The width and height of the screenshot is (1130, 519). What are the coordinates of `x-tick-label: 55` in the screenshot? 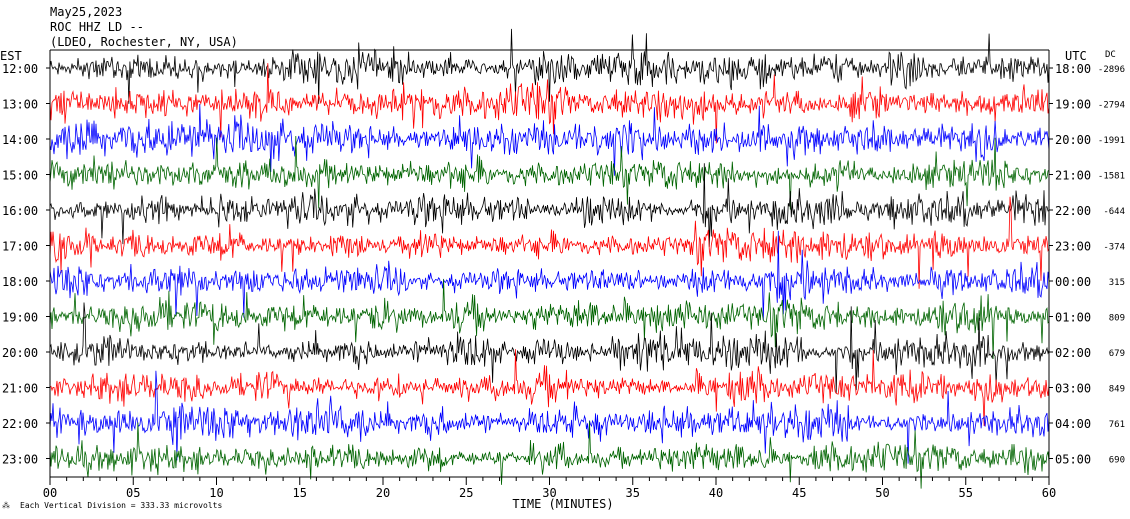 It's located at (966, 493).